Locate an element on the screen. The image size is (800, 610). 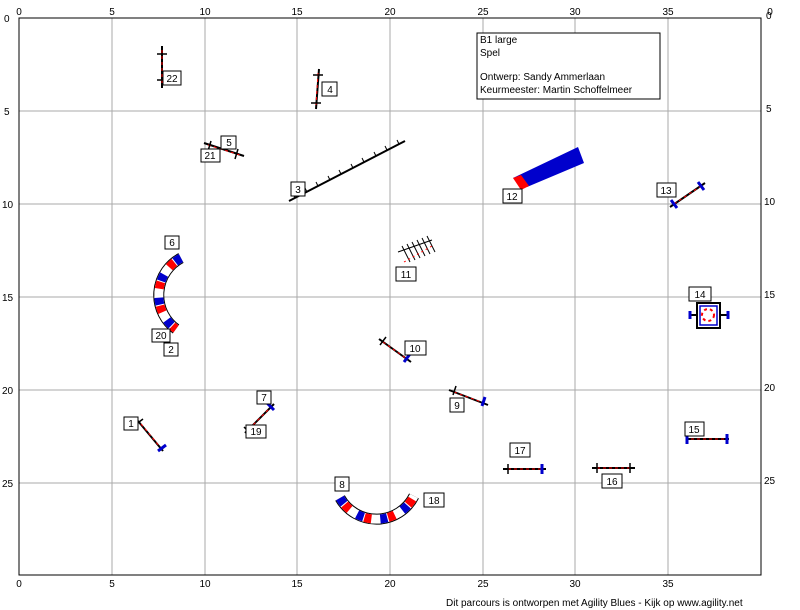
obstacle-number: 10 is located at coordinates (415, 349).